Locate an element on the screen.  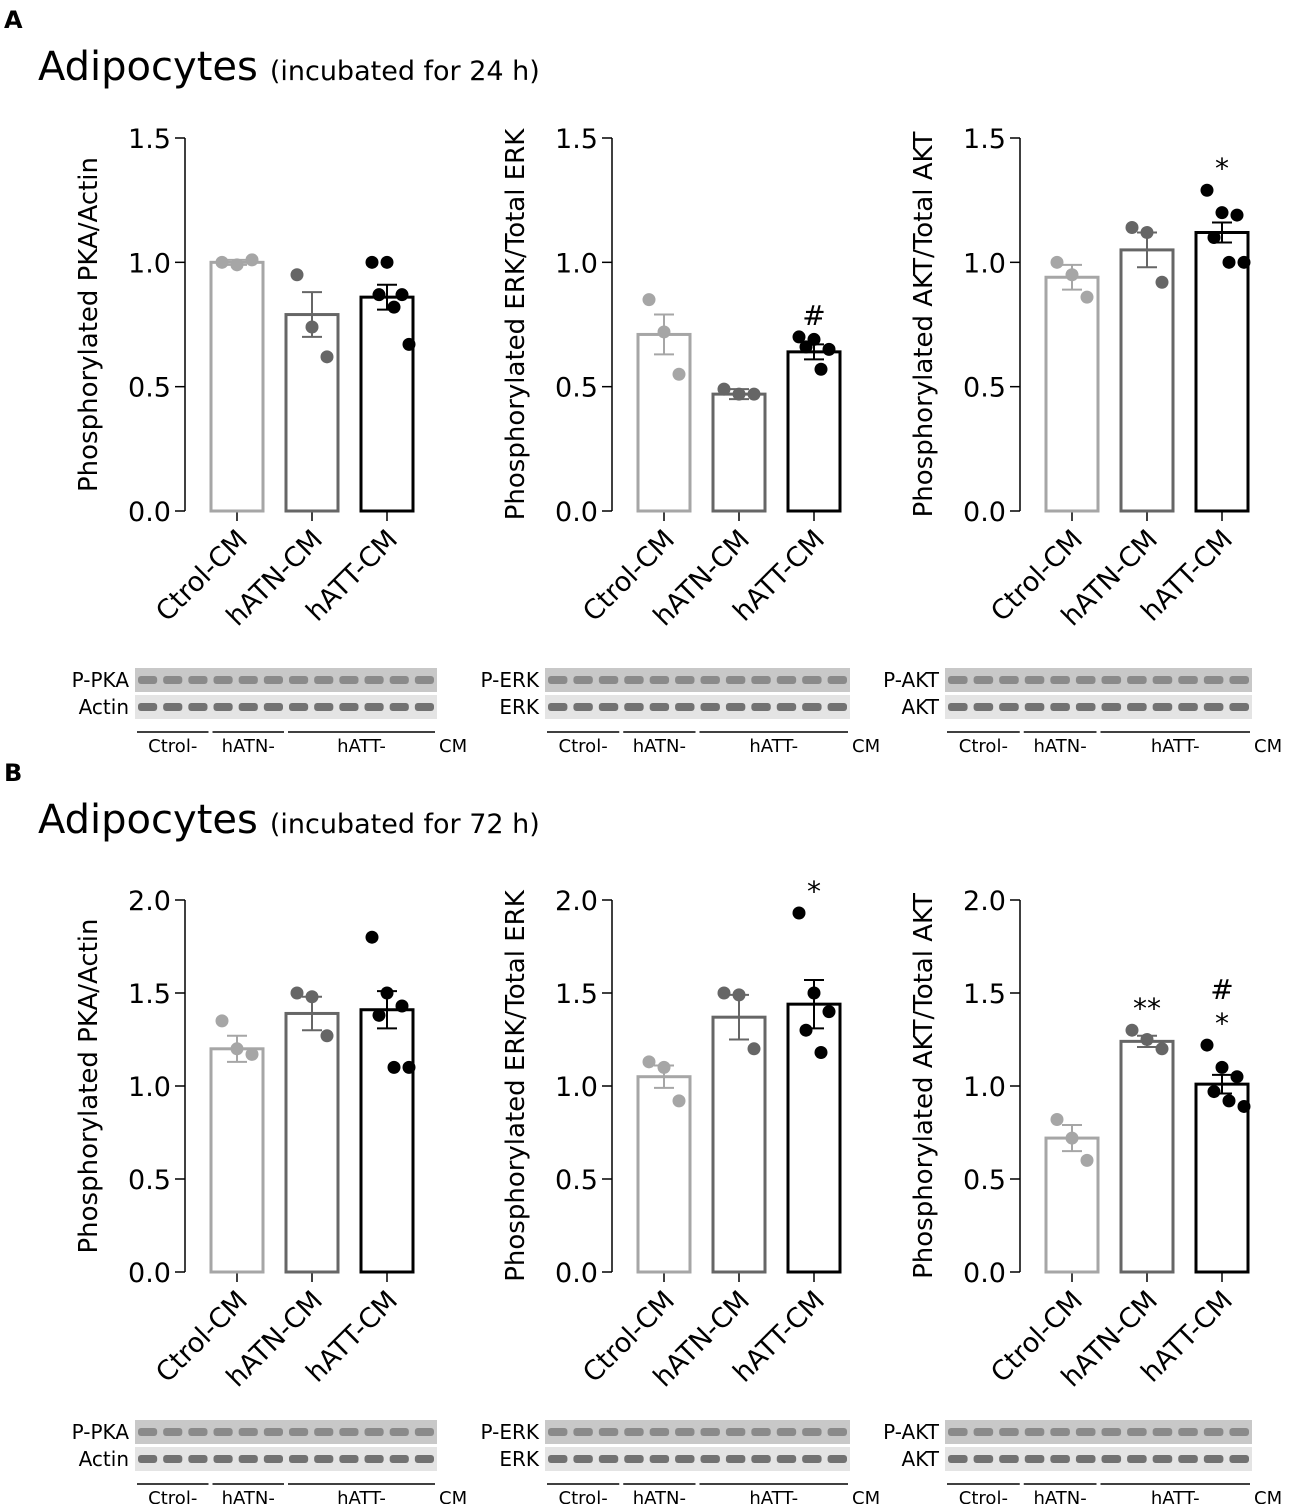
blot-suffix: CM is located at coordinates (1268, 1496).